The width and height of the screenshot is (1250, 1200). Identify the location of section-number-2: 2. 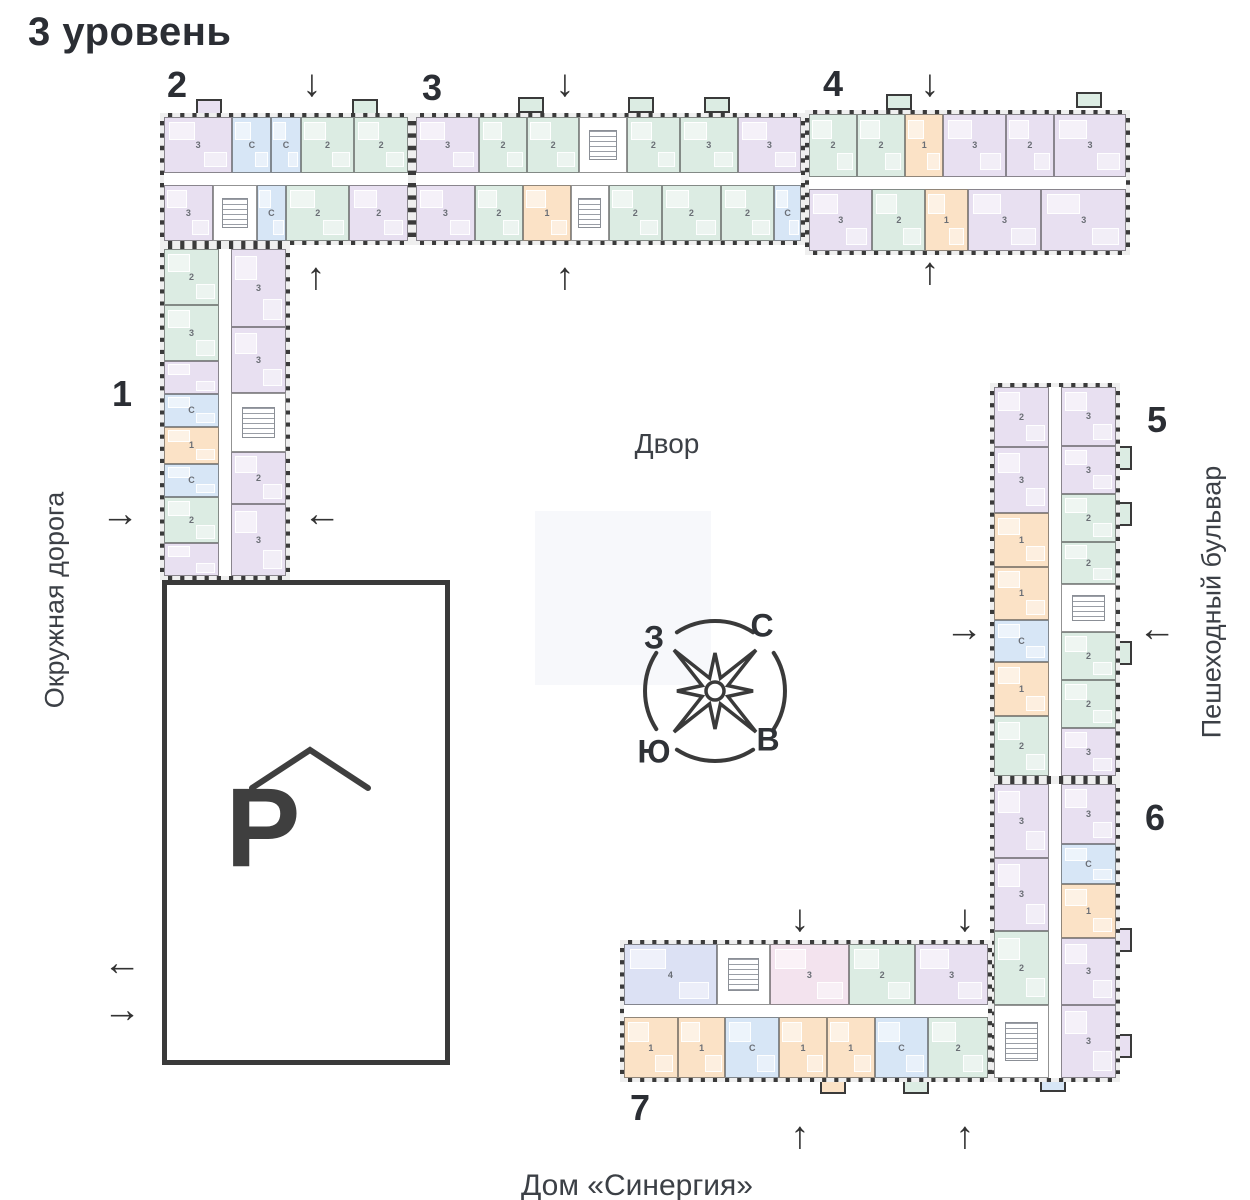
(177, 84).